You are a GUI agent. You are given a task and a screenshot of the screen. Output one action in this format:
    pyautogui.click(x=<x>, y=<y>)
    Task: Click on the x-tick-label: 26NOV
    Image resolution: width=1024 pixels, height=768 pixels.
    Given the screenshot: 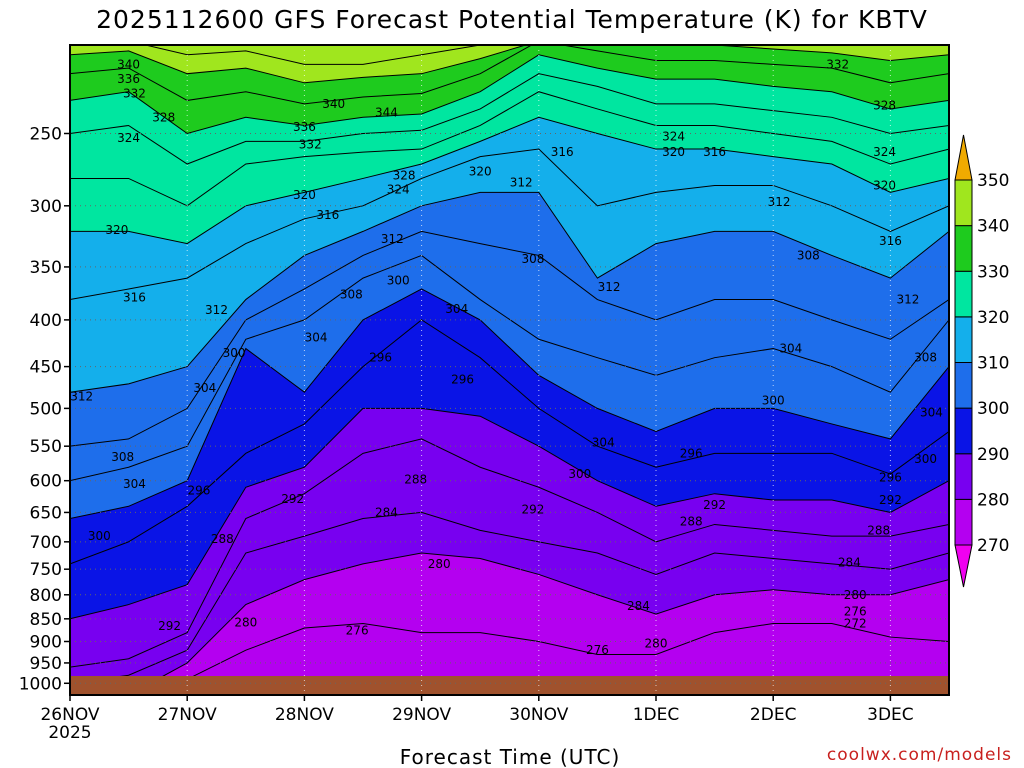 What is the action you would take?
    pyautogui.click(x=69, y=715)
    